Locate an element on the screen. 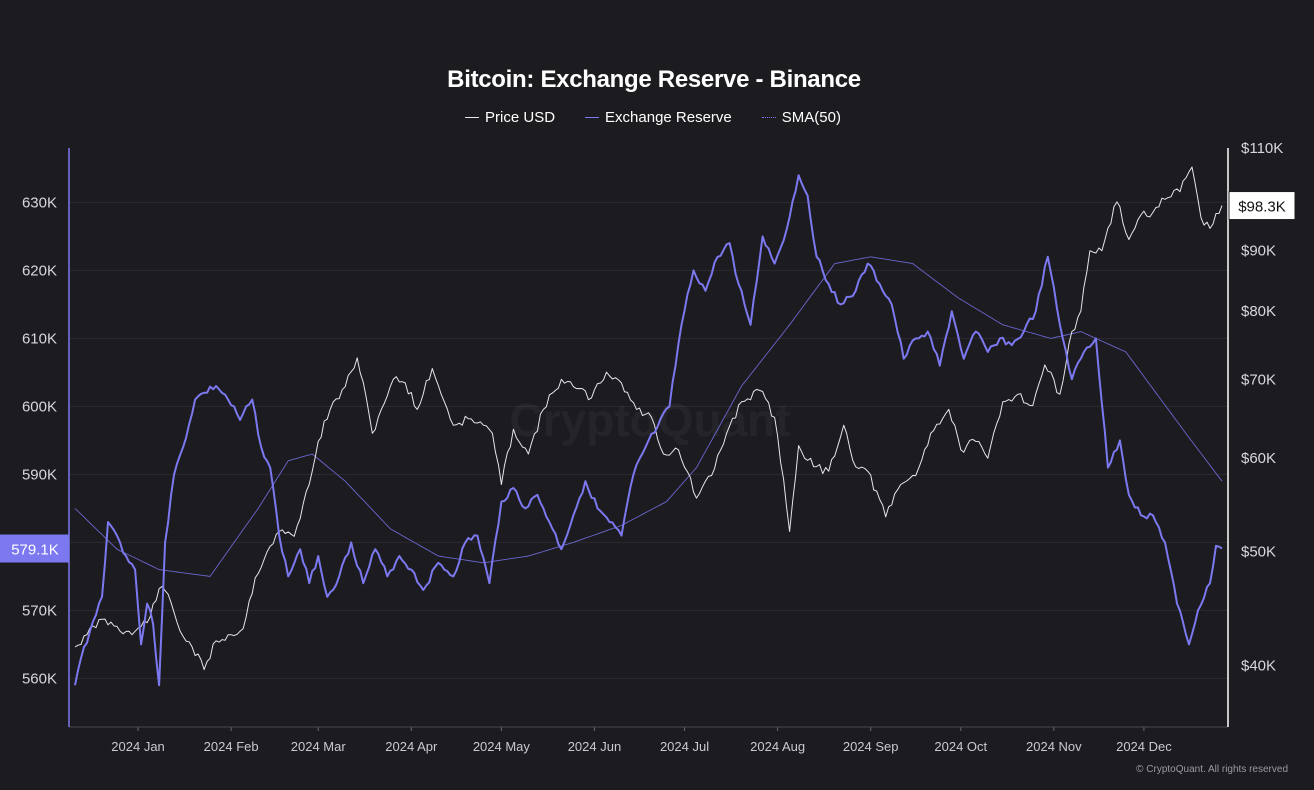  reserve-current-label: 579.1K is located at coordinates (35, 550).